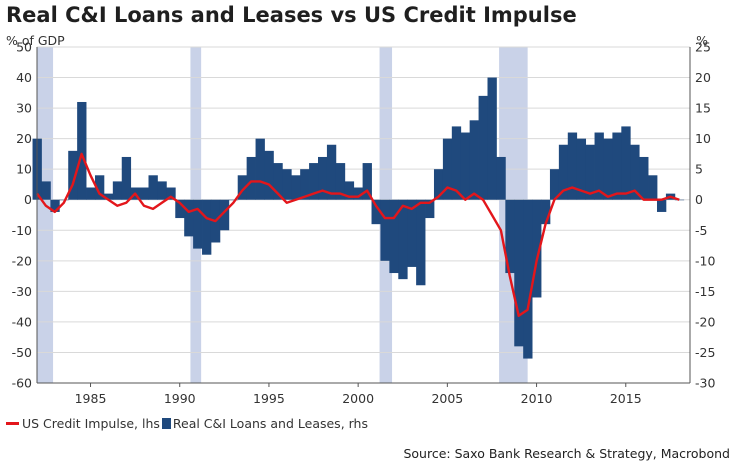  I want to click on legend-item-credit-impulse: US Credit Impulse, lhs, so click(83, 423).